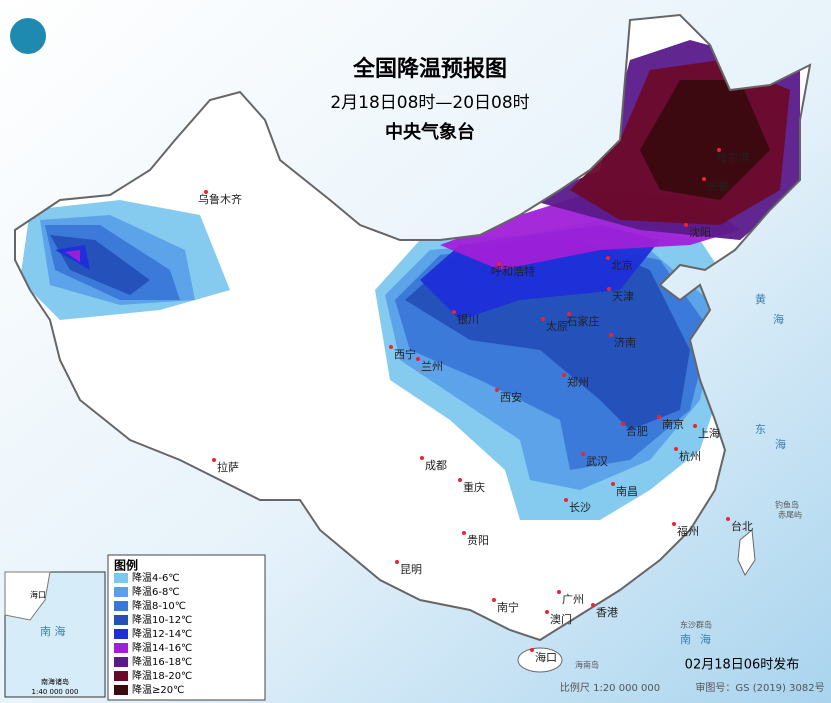  What do you see at coordinates (578, 382) in the screenshot?
I see `city-label: 郑州` at bounding box center [578, 382].